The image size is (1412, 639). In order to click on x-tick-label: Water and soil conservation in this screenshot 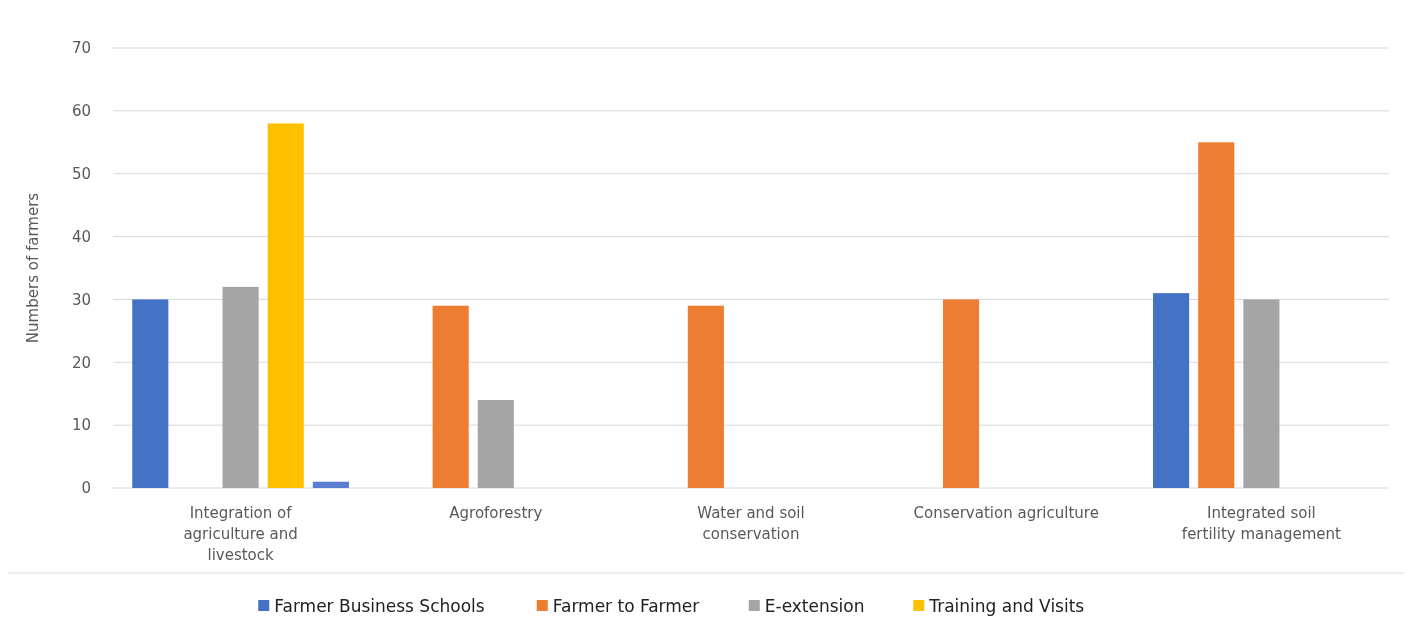, I will do `click(751, 523)`.